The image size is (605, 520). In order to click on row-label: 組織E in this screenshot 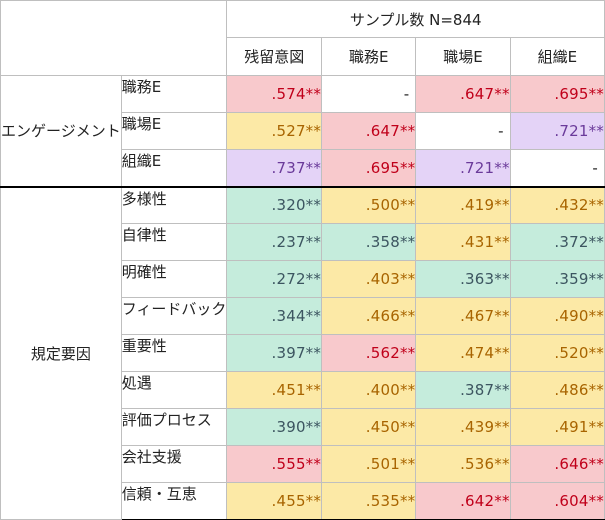, I will do `click(174, 168)`.